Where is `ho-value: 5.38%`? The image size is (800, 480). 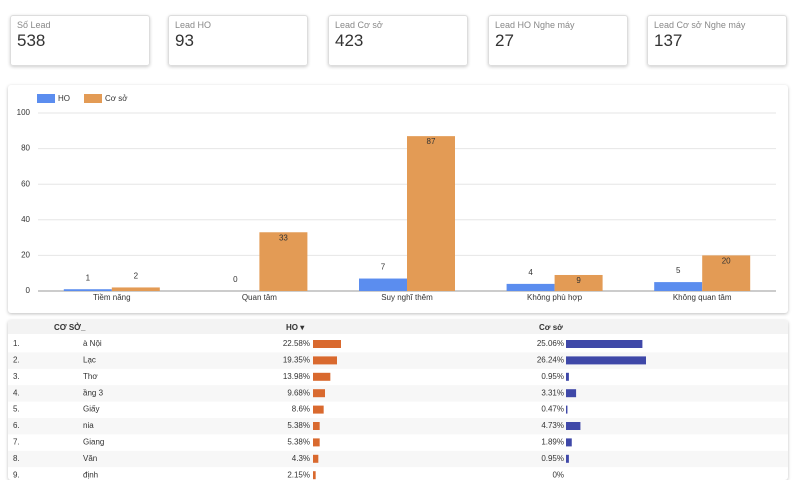 ho-value: 5.38% is located at coordinates (298, 425).